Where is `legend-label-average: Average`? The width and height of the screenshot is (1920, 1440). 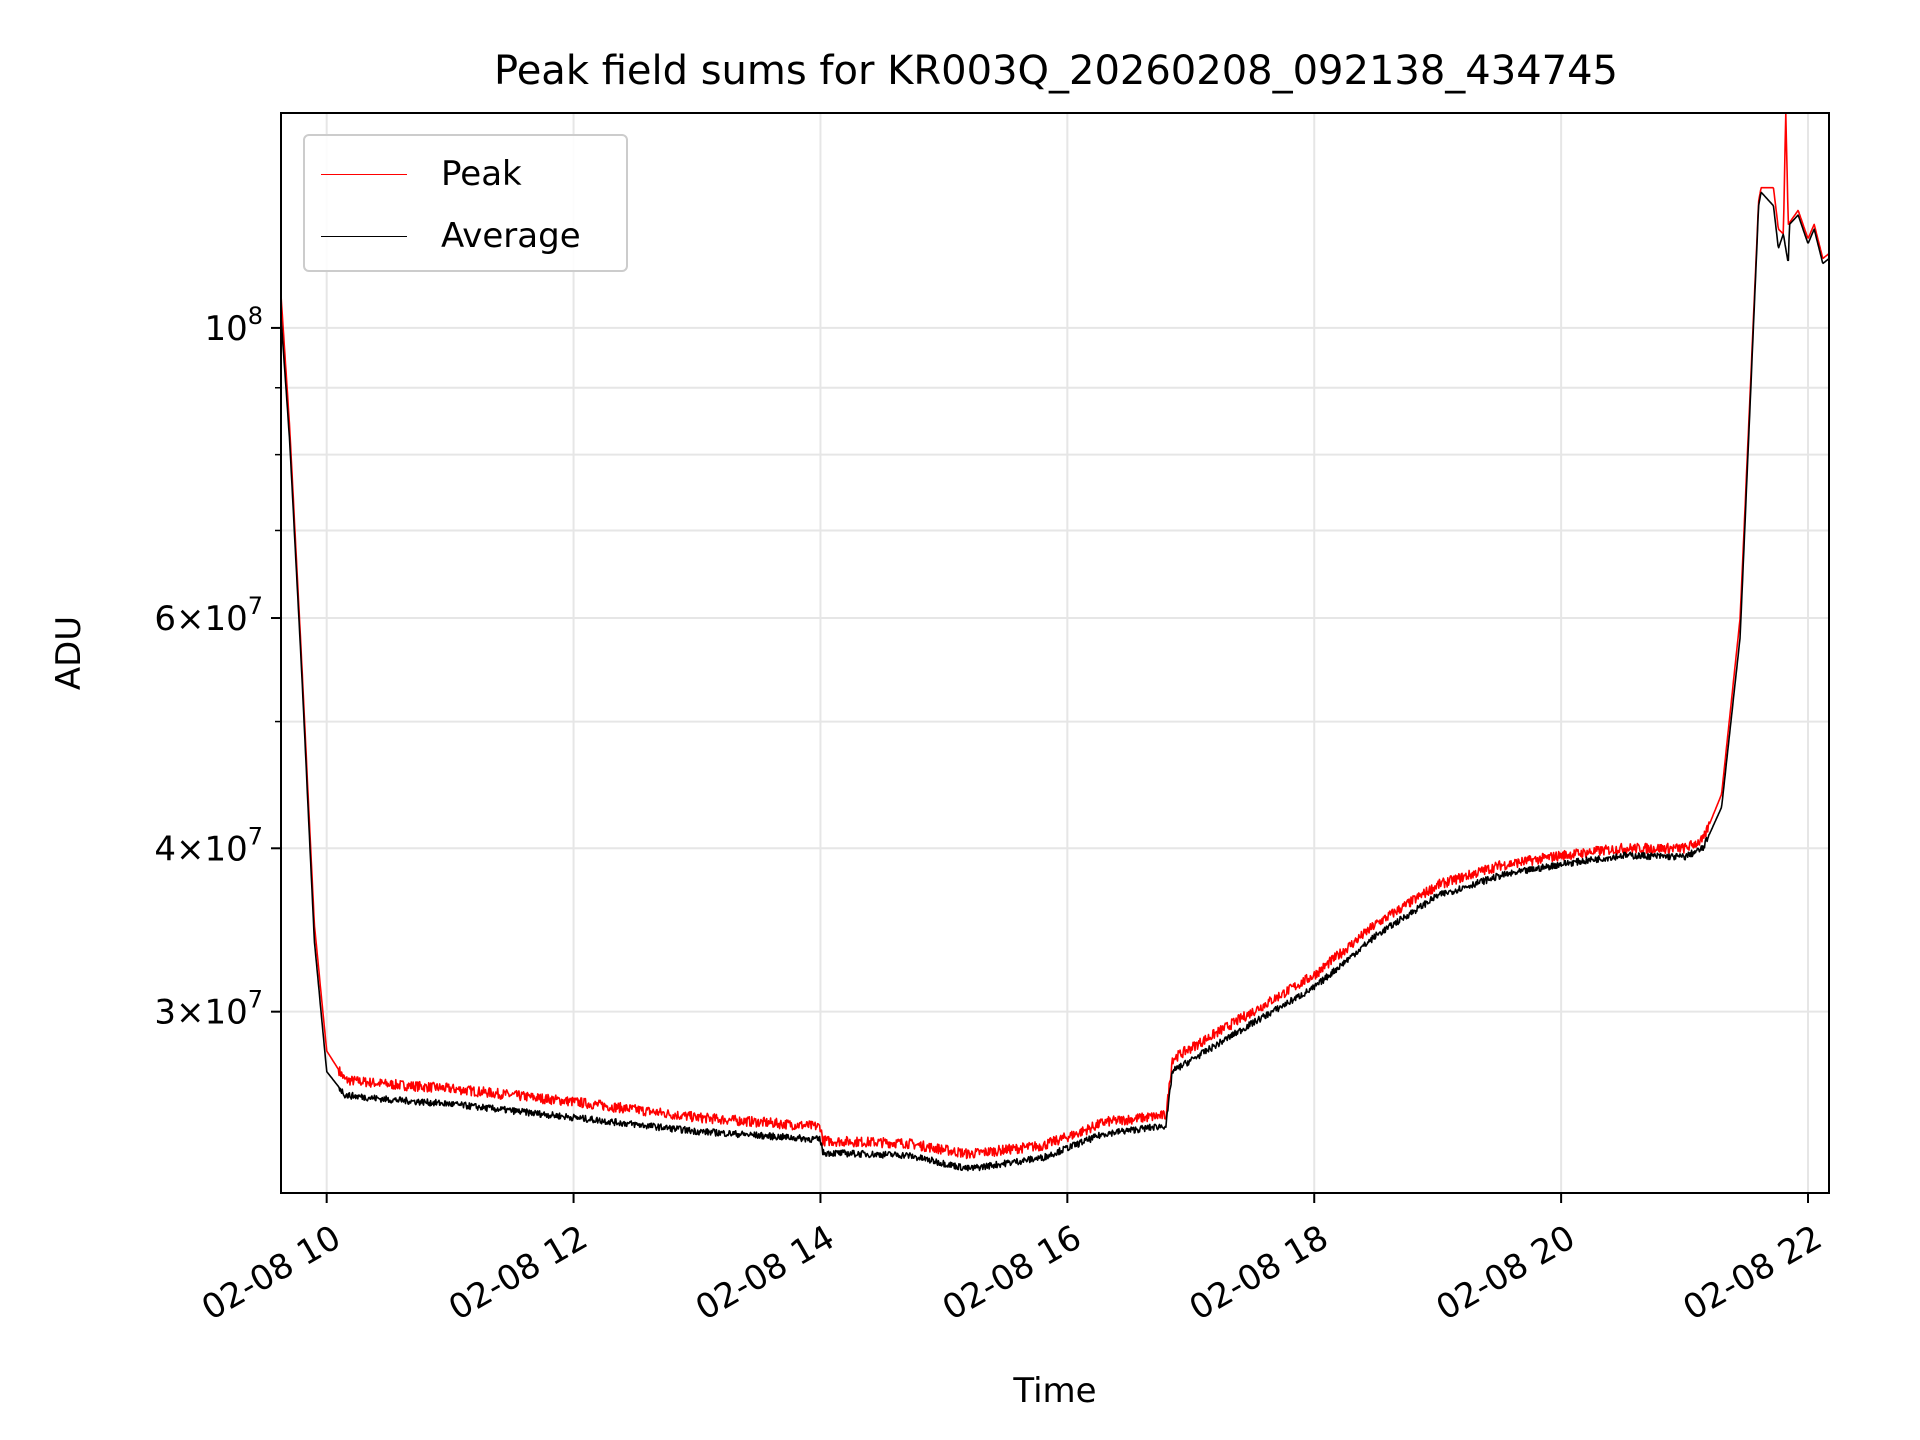 legend-label-average: Average is located at coordinates (511, 236).